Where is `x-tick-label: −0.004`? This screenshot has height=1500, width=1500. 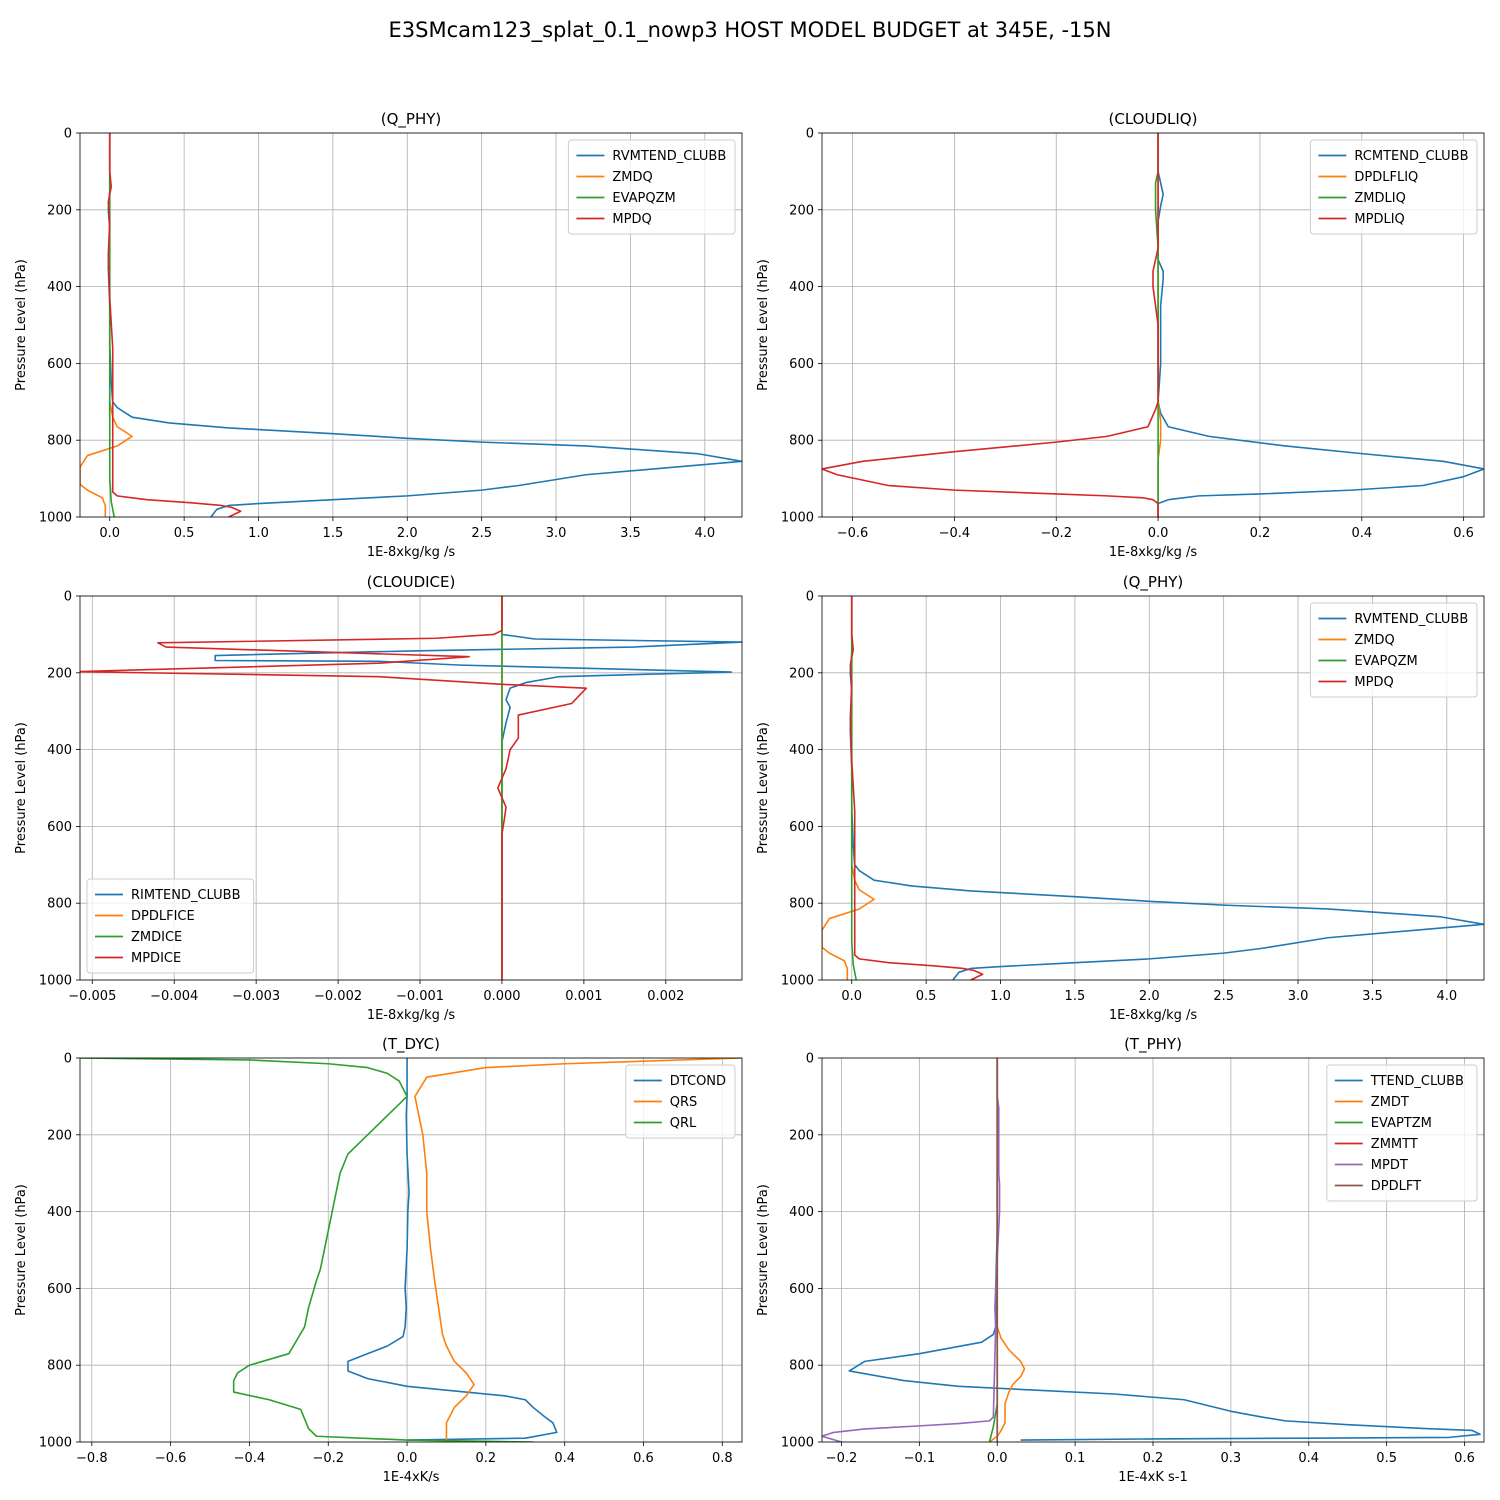 x-tick-label: −0.004 is located at coordinates (174, 996).